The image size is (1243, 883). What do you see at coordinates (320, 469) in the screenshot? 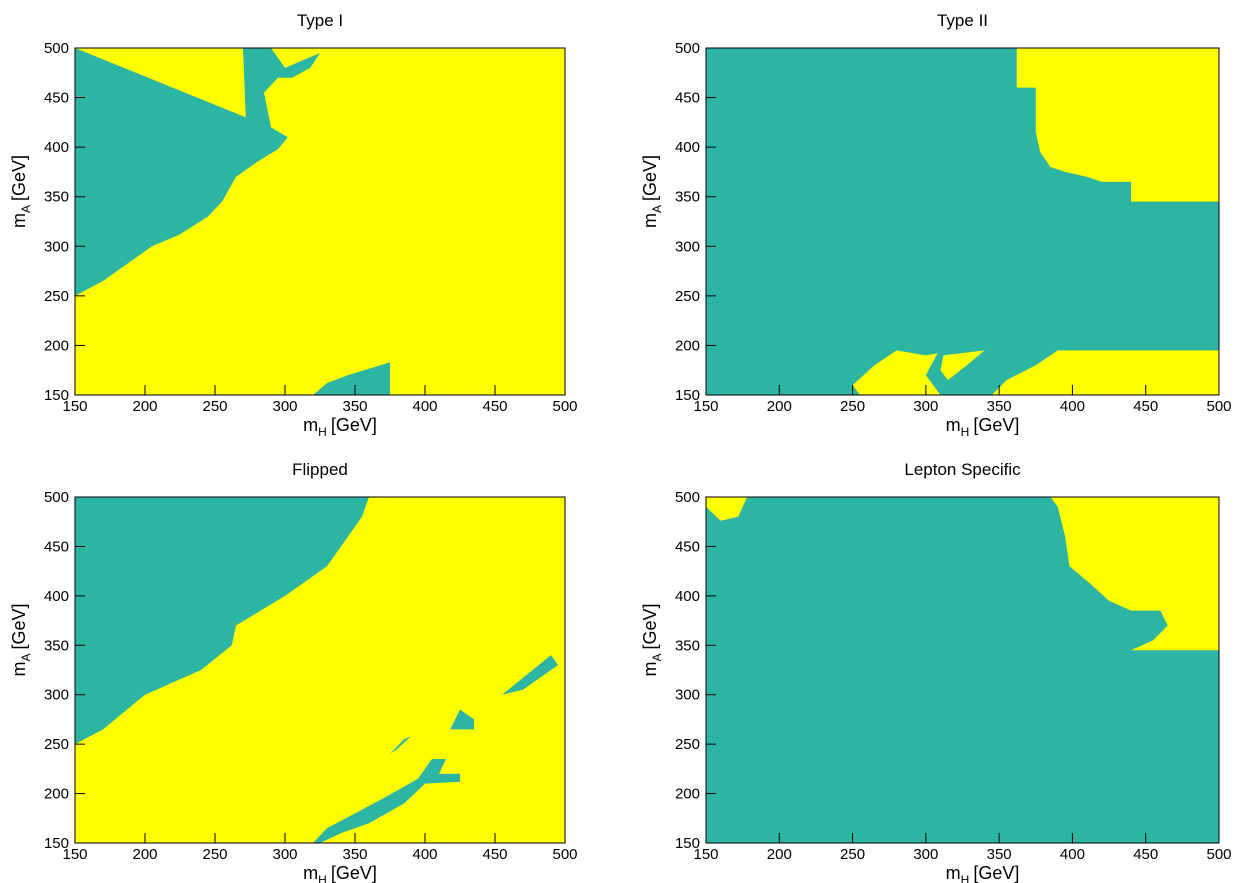
I see `panel-title: Flipped` at bounding box center [320, 469].